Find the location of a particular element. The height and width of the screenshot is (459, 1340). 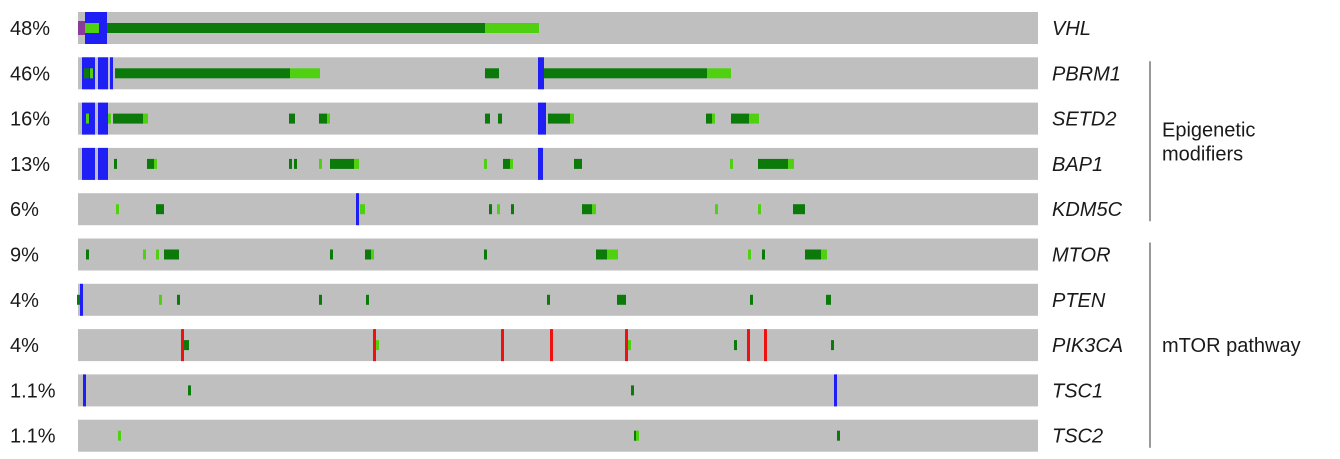

gene-label-bap1: BAP1 is located at coordinates (1077, 165).